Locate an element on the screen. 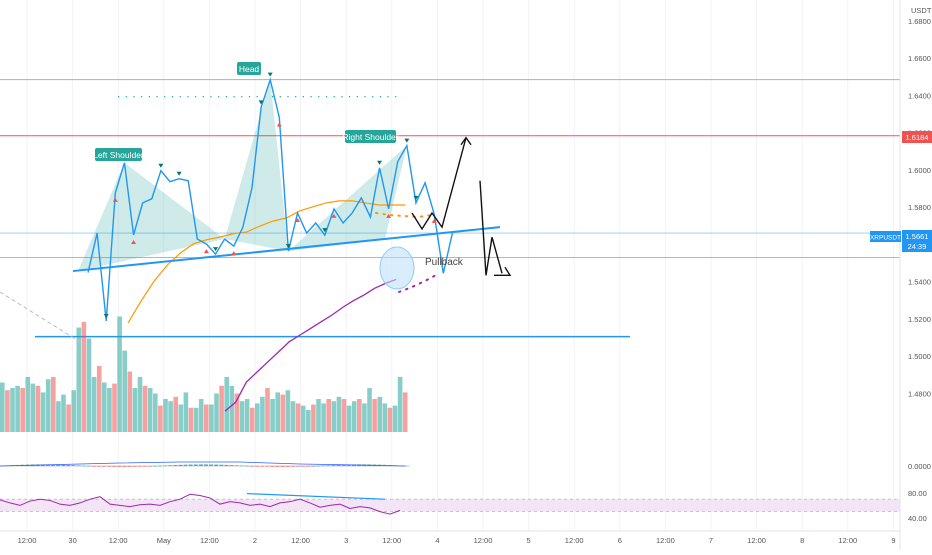  time-tick-label: May is located at coordinates (164, 540).